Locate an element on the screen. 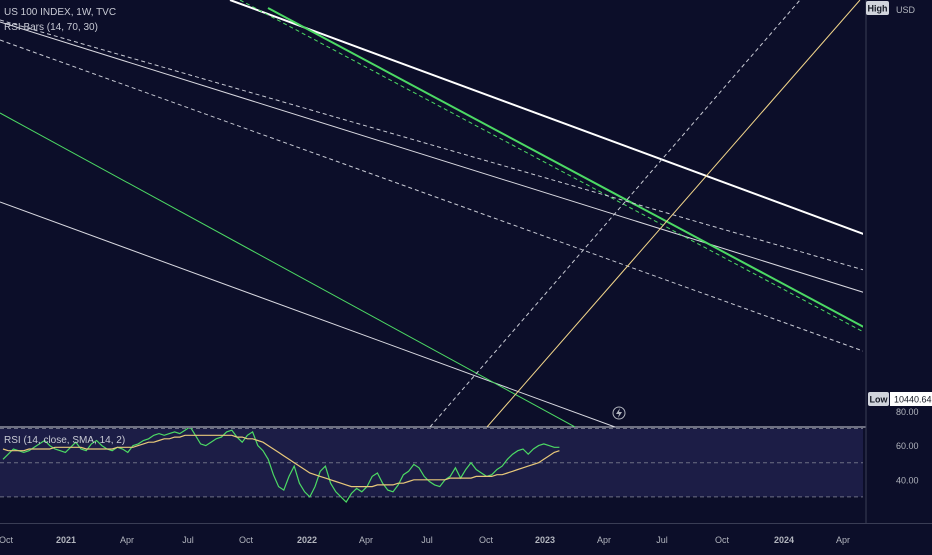  rsi-tick-label: 60.00 is located at coordinates (907, 446).